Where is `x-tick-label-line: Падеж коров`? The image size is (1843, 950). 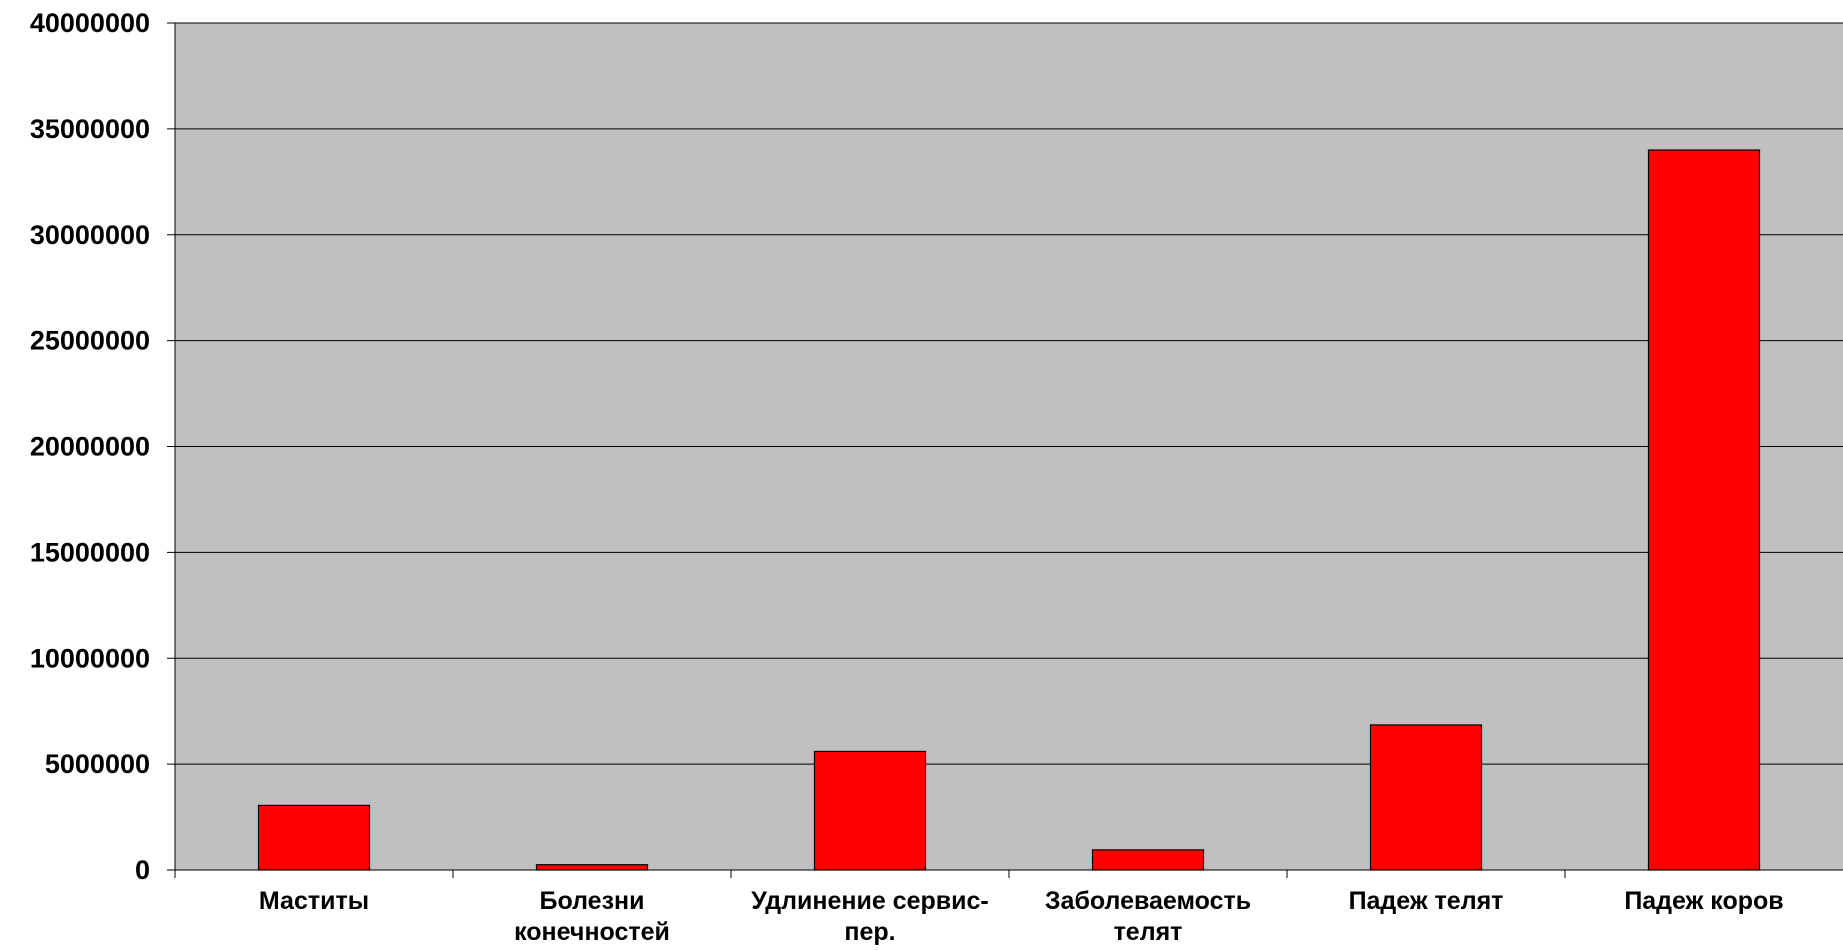 x-tick-label-line: Падеж коров is located at coordinates (1703, 901).